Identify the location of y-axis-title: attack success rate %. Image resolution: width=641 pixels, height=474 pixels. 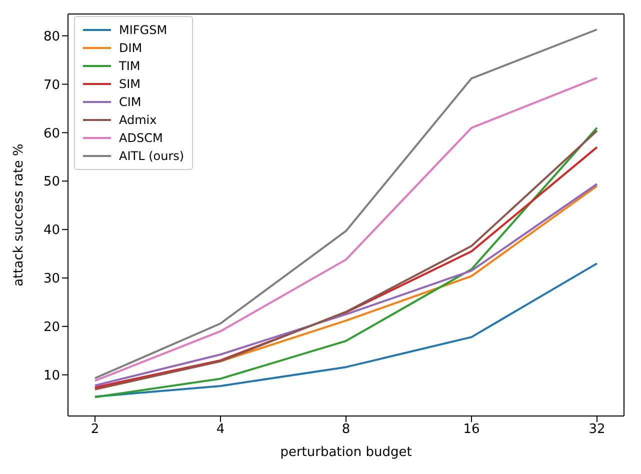
(19, 215).